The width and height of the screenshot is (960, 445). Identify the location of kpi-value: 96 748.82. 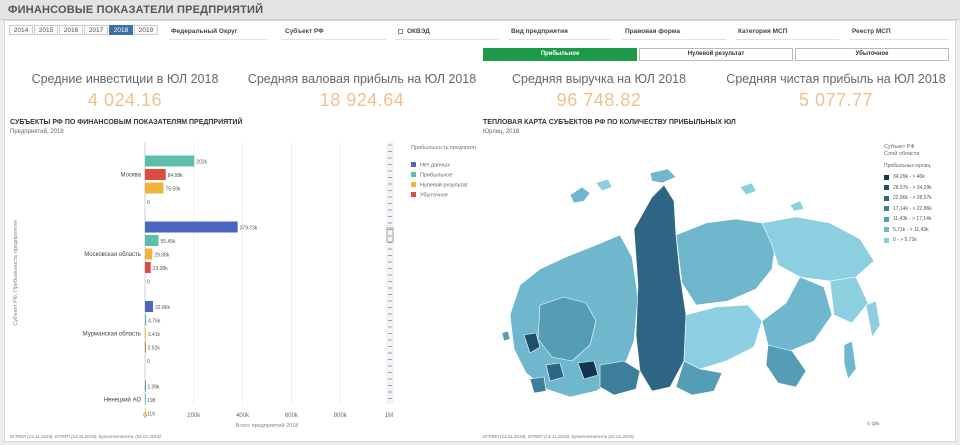
(599, 100).